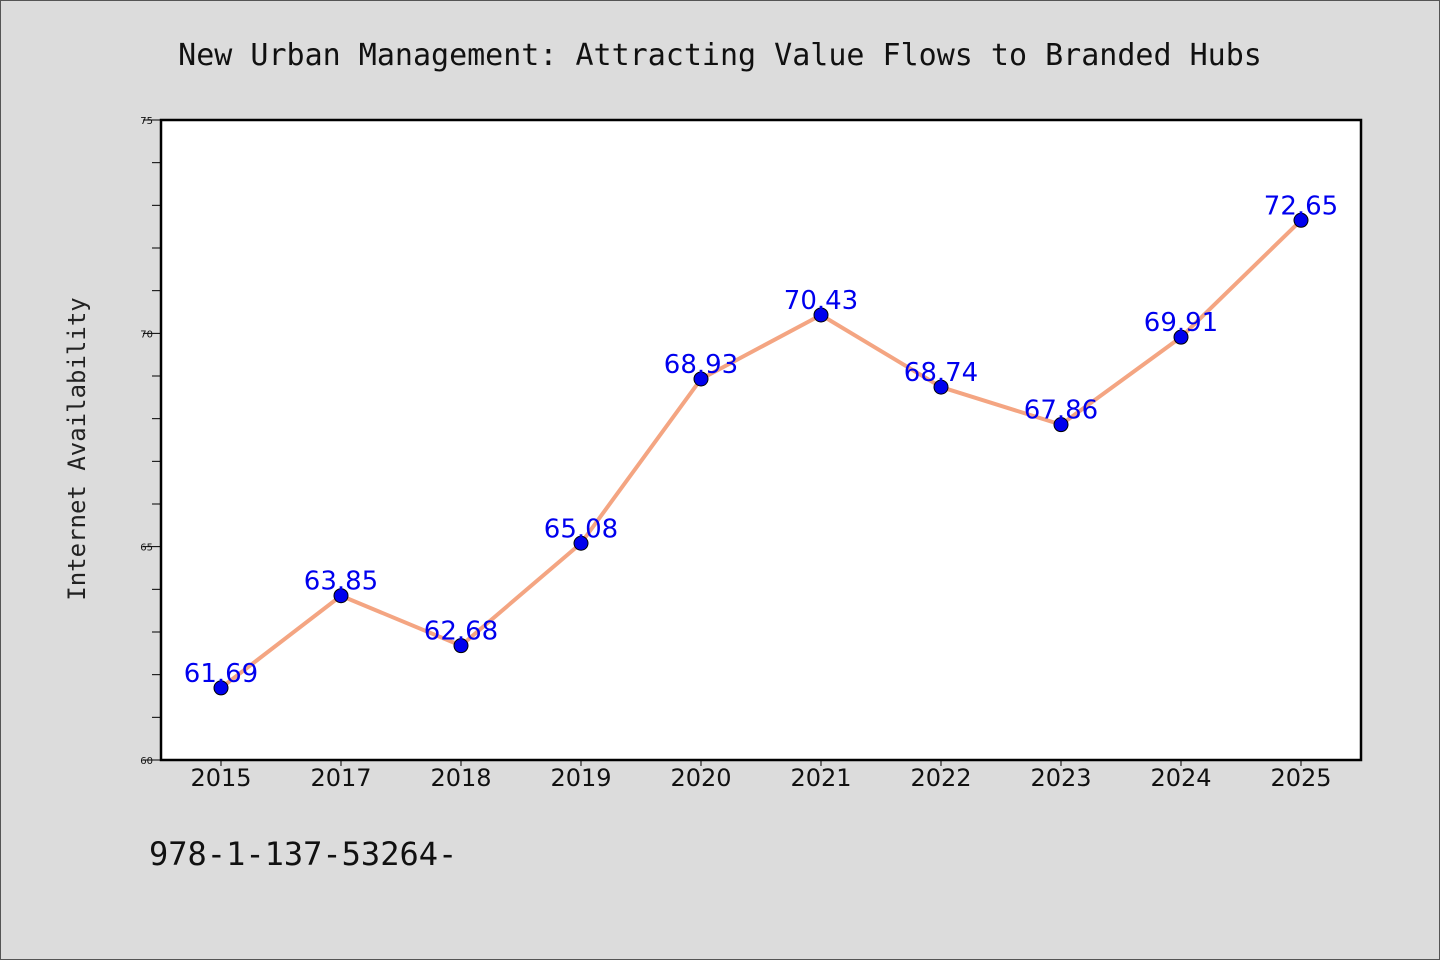  I want to click on y-tick-label: 75, so click(146, 121).